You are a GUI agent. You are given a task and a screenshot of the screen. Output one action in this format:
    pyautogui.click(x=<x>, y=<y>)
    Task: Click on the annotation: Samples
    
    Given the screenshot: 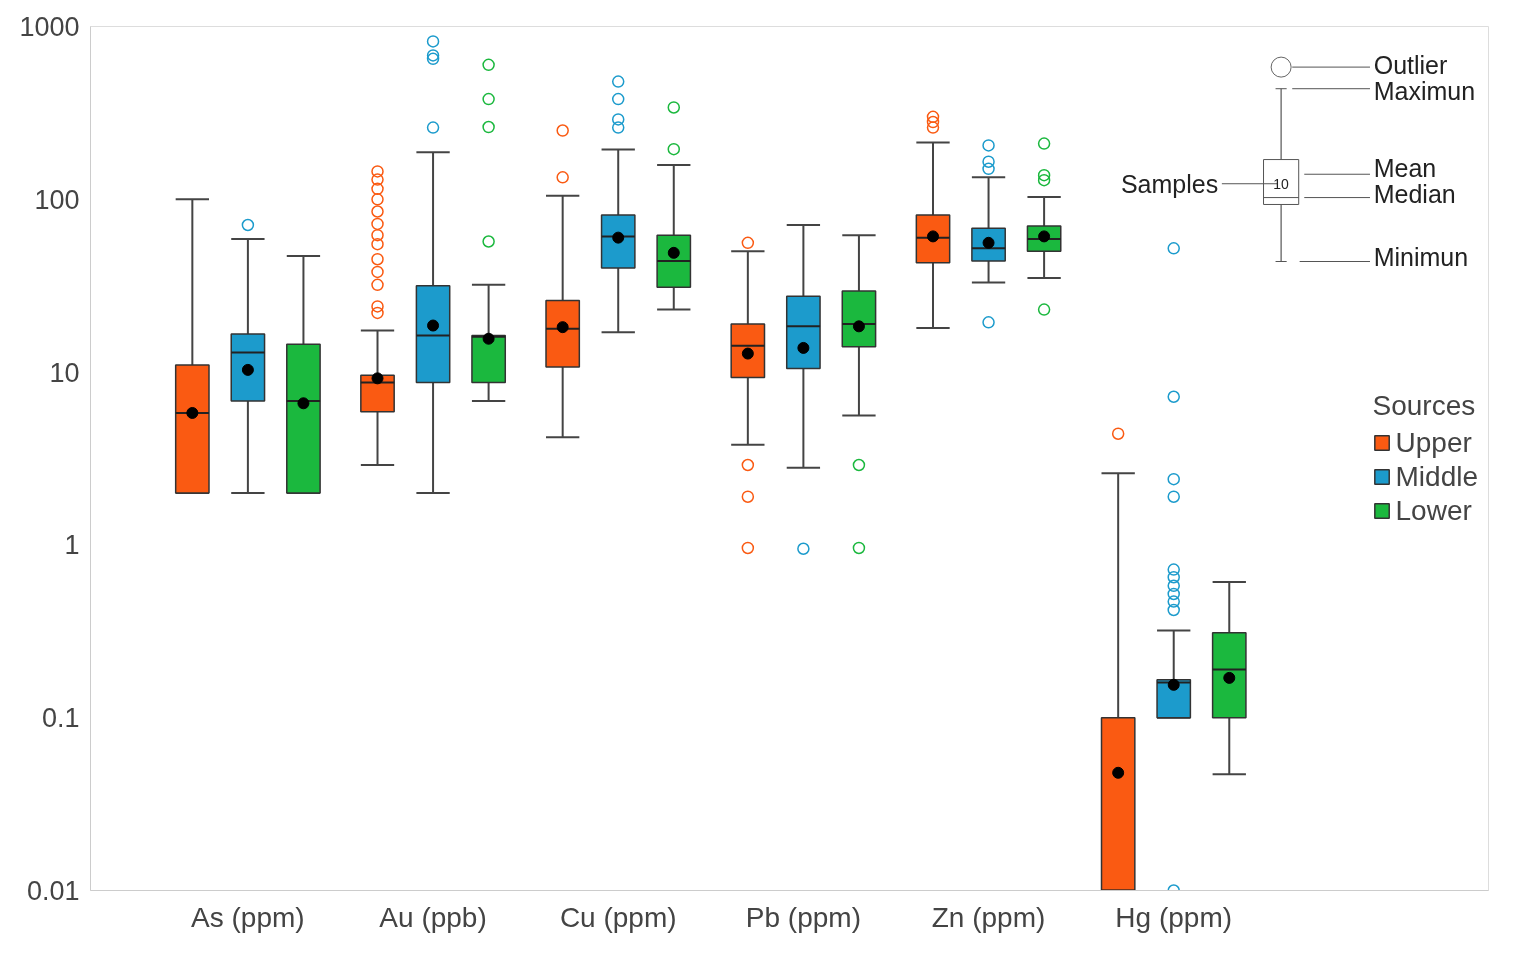 What is the action you would take?
    pyautogui.click(x=1169, y=183)
    